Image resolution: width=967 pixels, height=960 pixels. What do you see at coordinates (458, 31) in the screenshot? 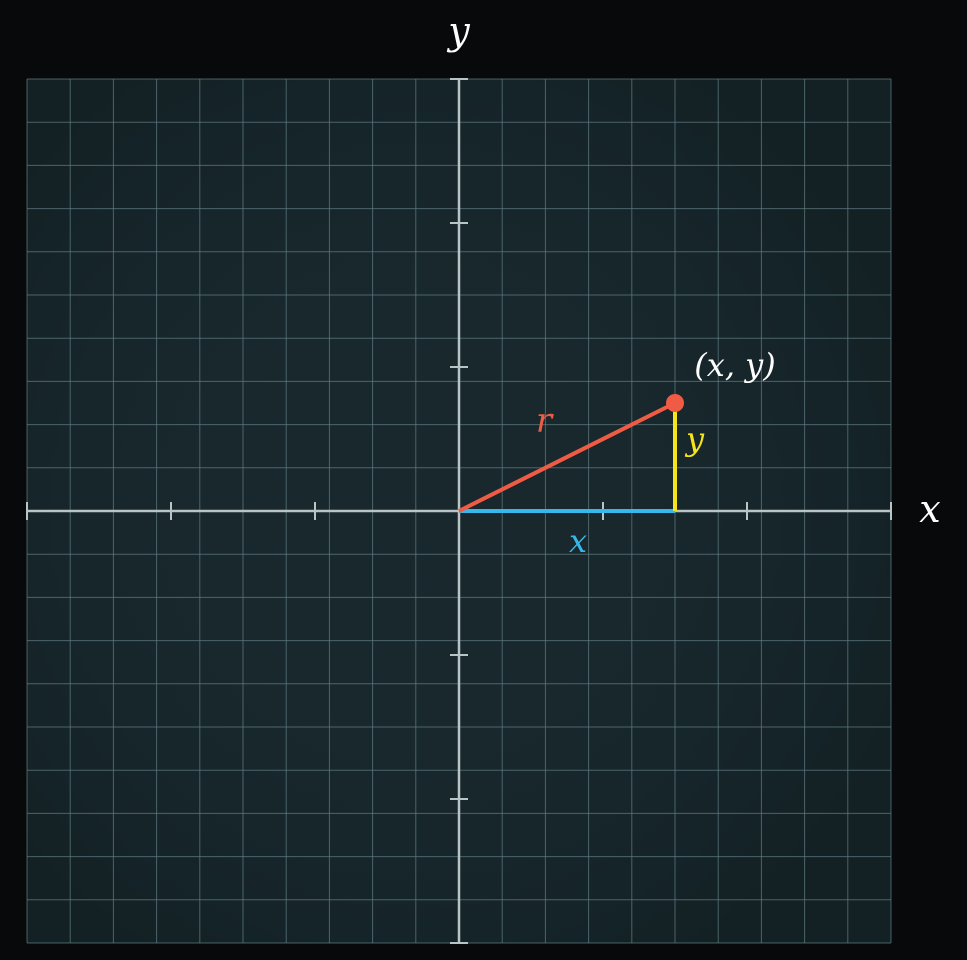
I see `y-axis-label: y` at bounding box center [458, 31].